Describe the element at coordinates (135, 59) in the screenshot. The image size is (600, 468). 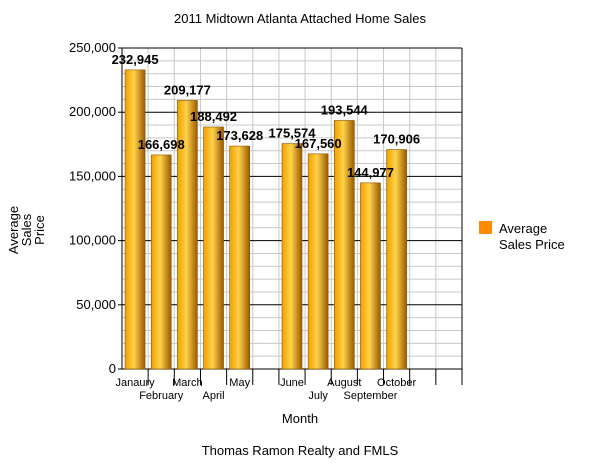
I see `data-label: 232,945` at that location.